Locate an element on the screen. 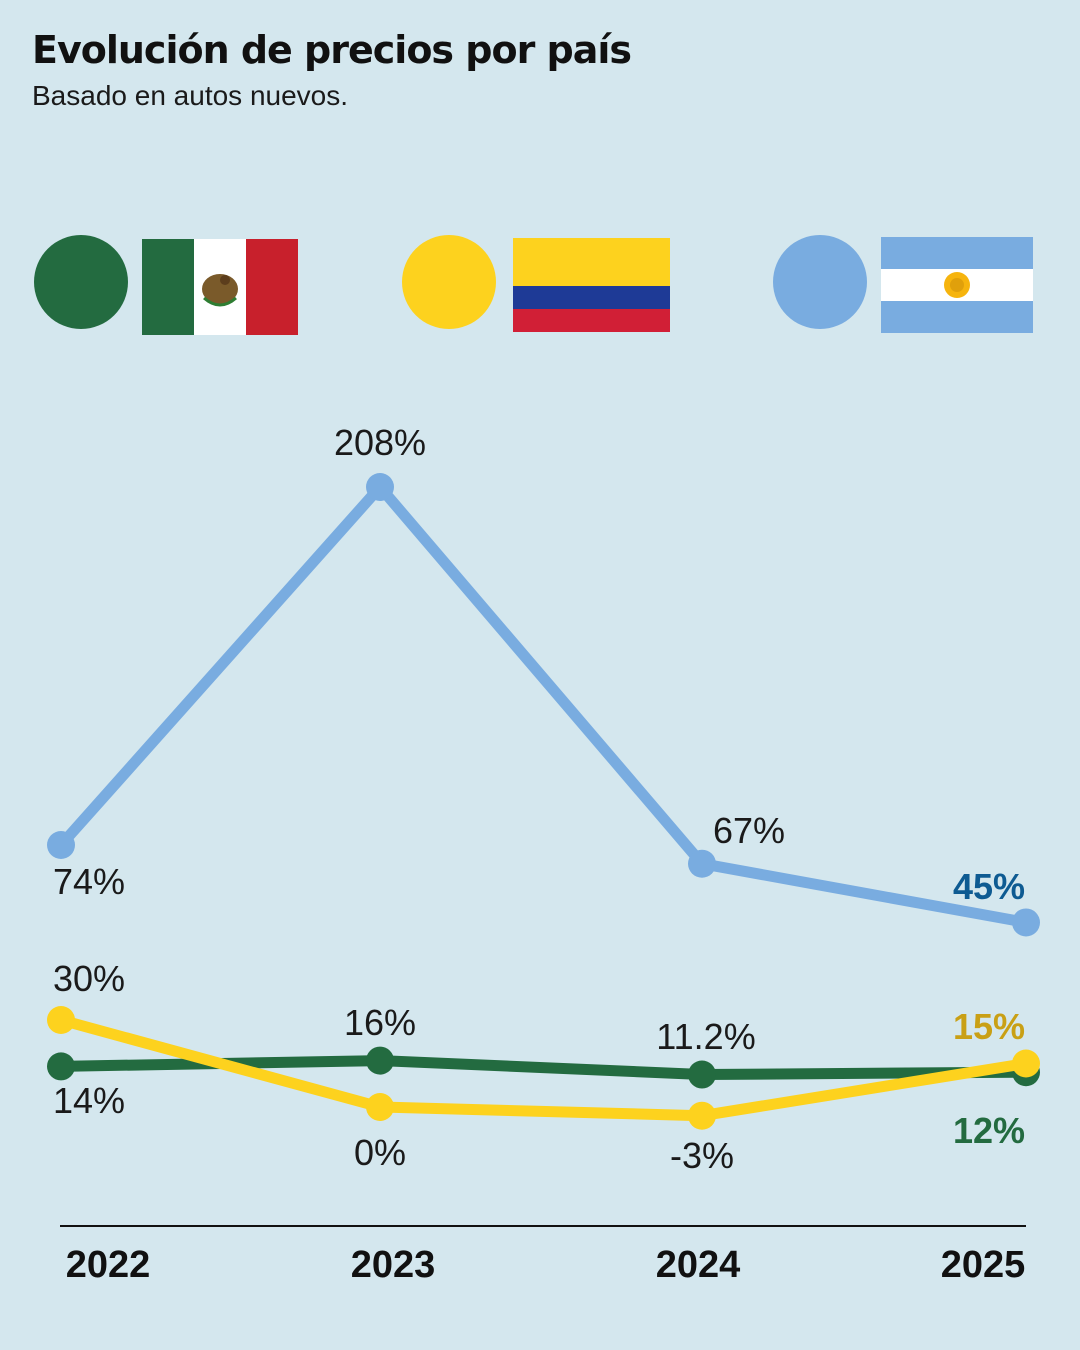 The image size is (1080, 1350). label-argentina-2024: 67% is located at coordinates (749, 830).